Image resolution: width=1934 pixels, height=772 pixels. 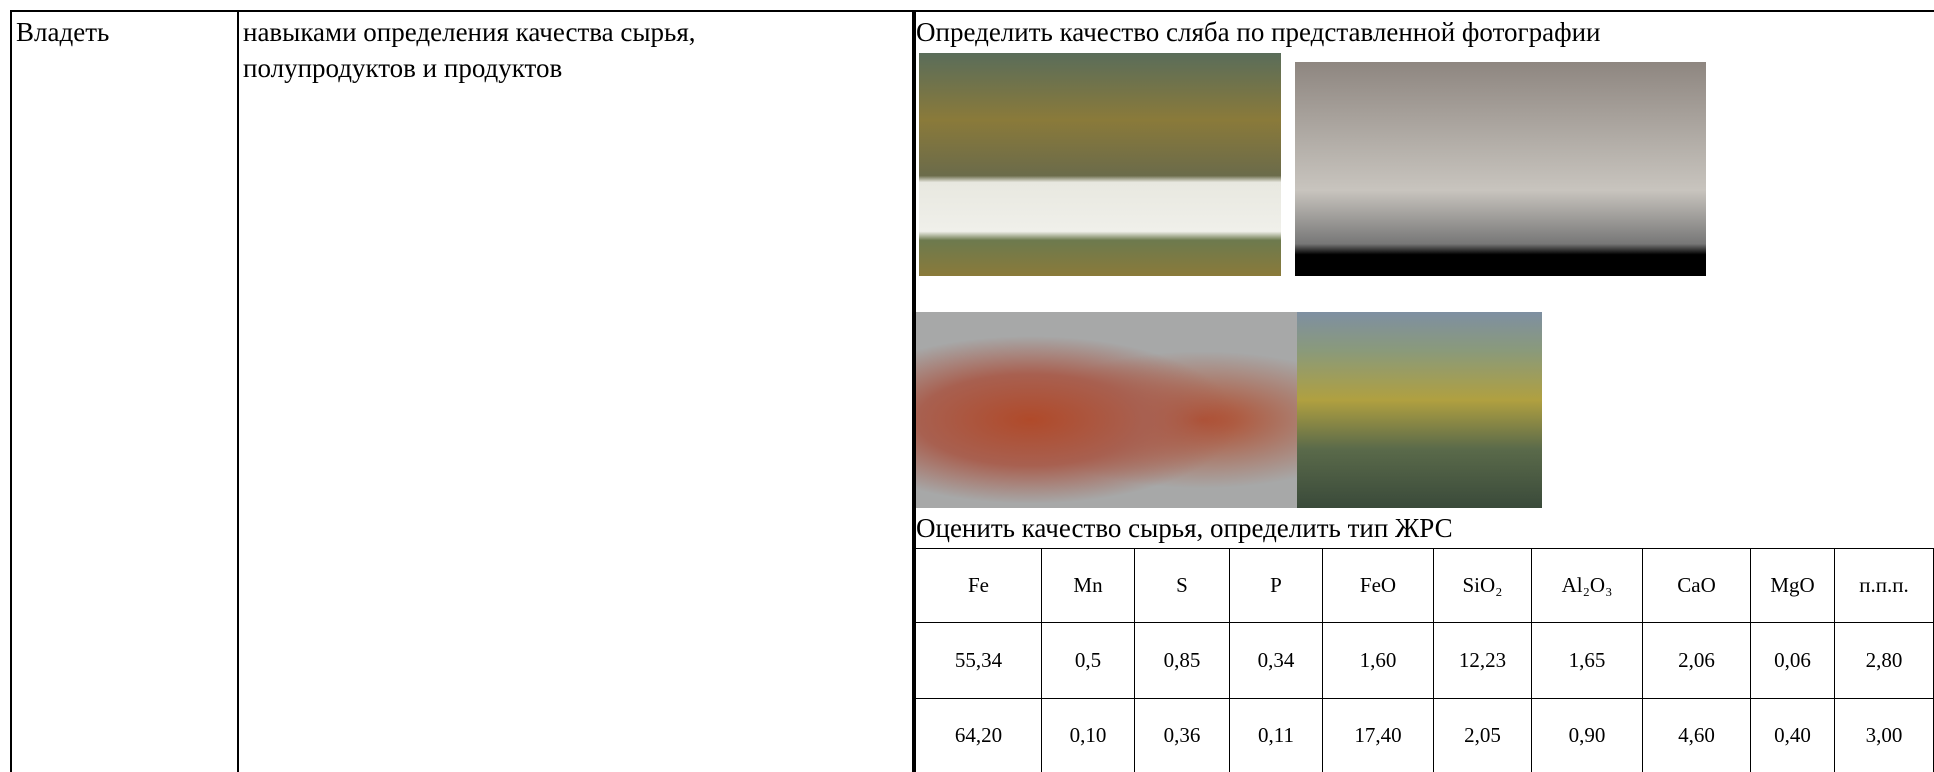 I want to click on value-cell: 0,5, so click(x=1088, y=661).